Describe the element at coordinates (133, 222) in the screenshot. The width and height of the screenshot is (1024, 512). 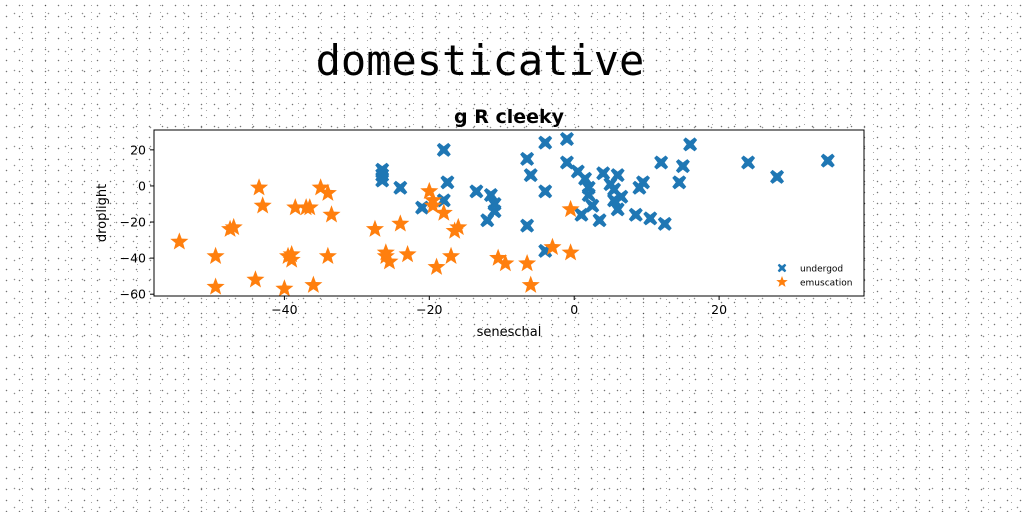
I see `y-tick-label: −20` at that location.